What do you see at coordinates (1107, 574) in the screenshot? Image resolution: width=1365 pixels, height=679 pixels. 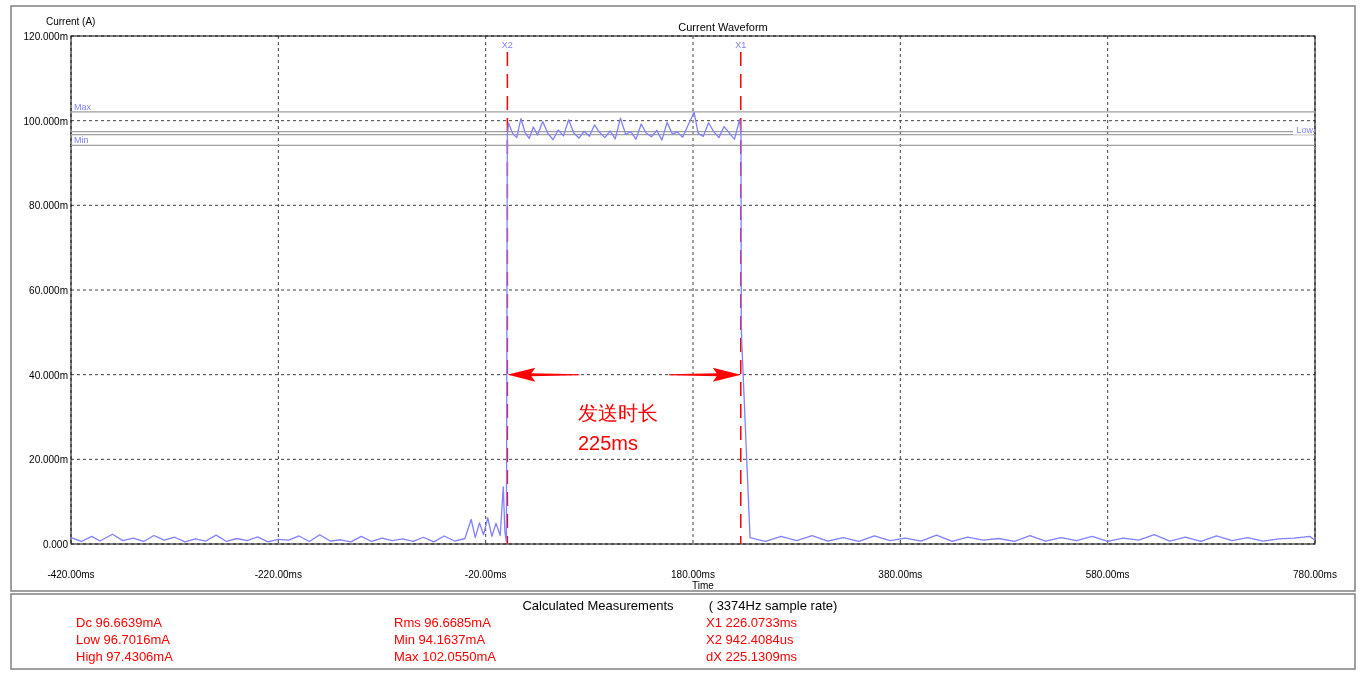 I see `x-tick-label: 580.00ms` at bounding box center [1107, 574].